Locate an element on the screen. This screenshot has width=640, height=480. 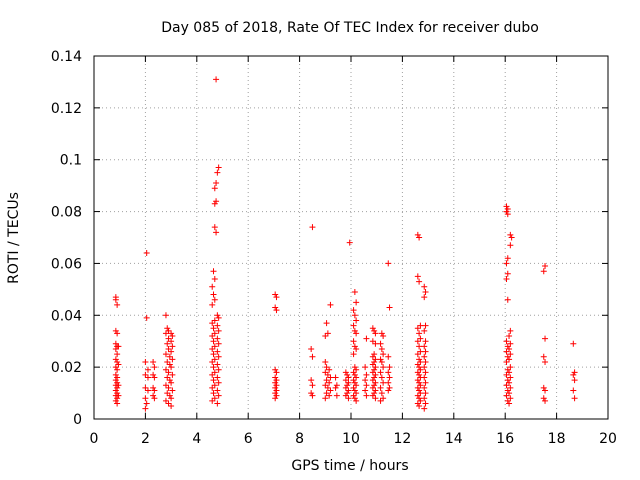
y-tick-label: 0.02 is located at coordinates (66, 368).